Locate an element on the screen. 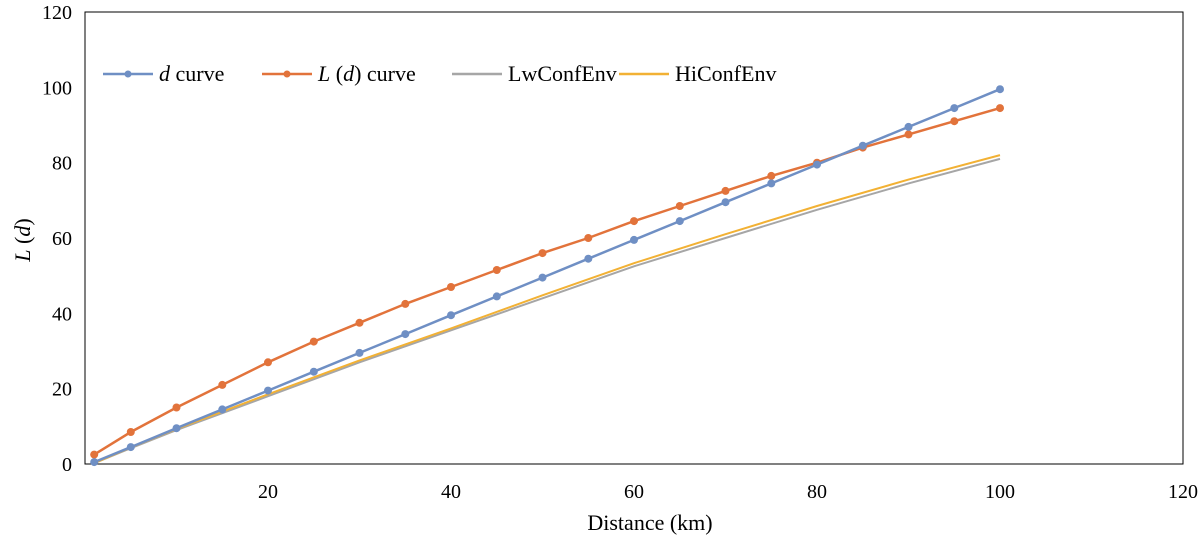  x-axis-title: Distance (km) is located at coordinates (649, 522).